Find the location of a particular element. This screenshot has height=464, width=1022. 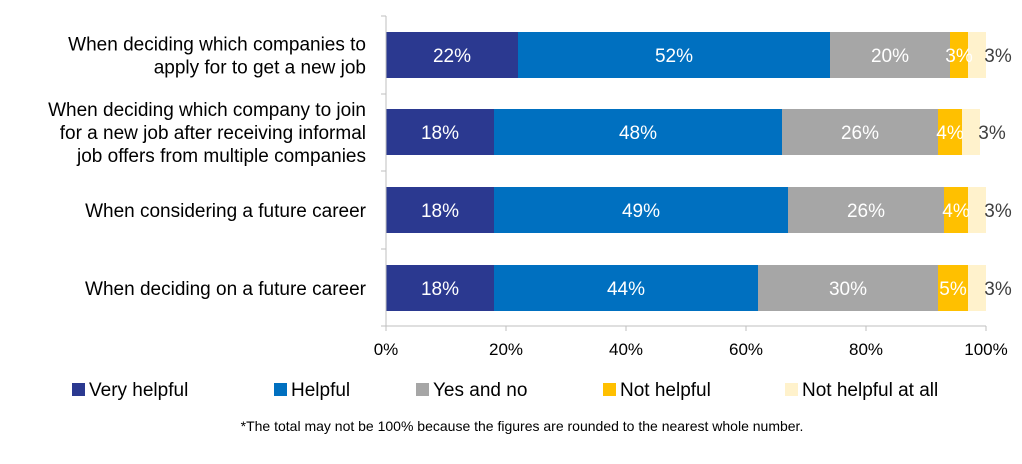

data-label: 52% is located at coordinates (674, 56).